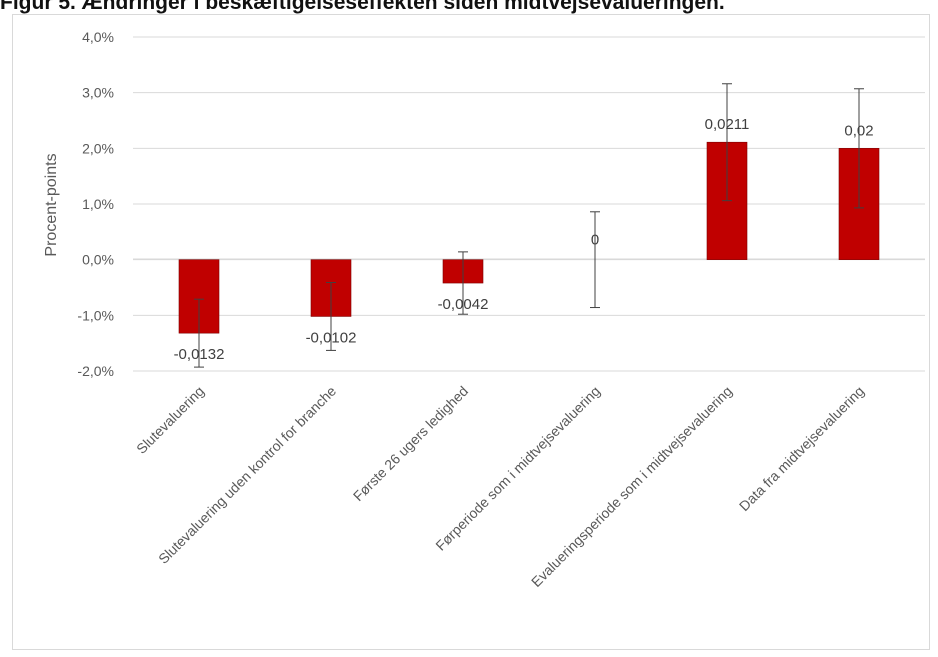  I want to click on data-label: -0,0132, so click(199, 354).